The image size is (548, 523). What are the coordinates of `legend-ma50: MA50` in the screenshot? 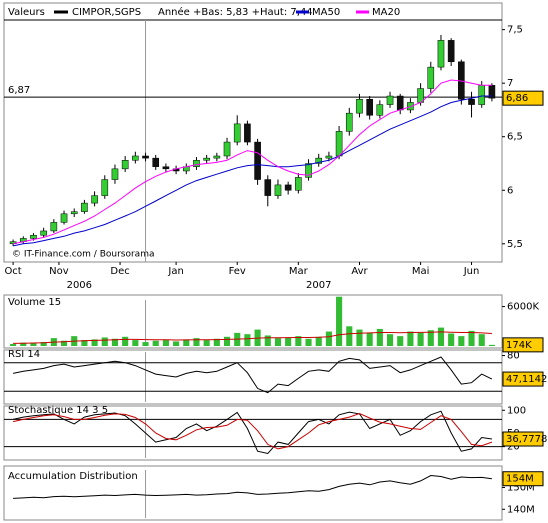 It's located at (326, 12).